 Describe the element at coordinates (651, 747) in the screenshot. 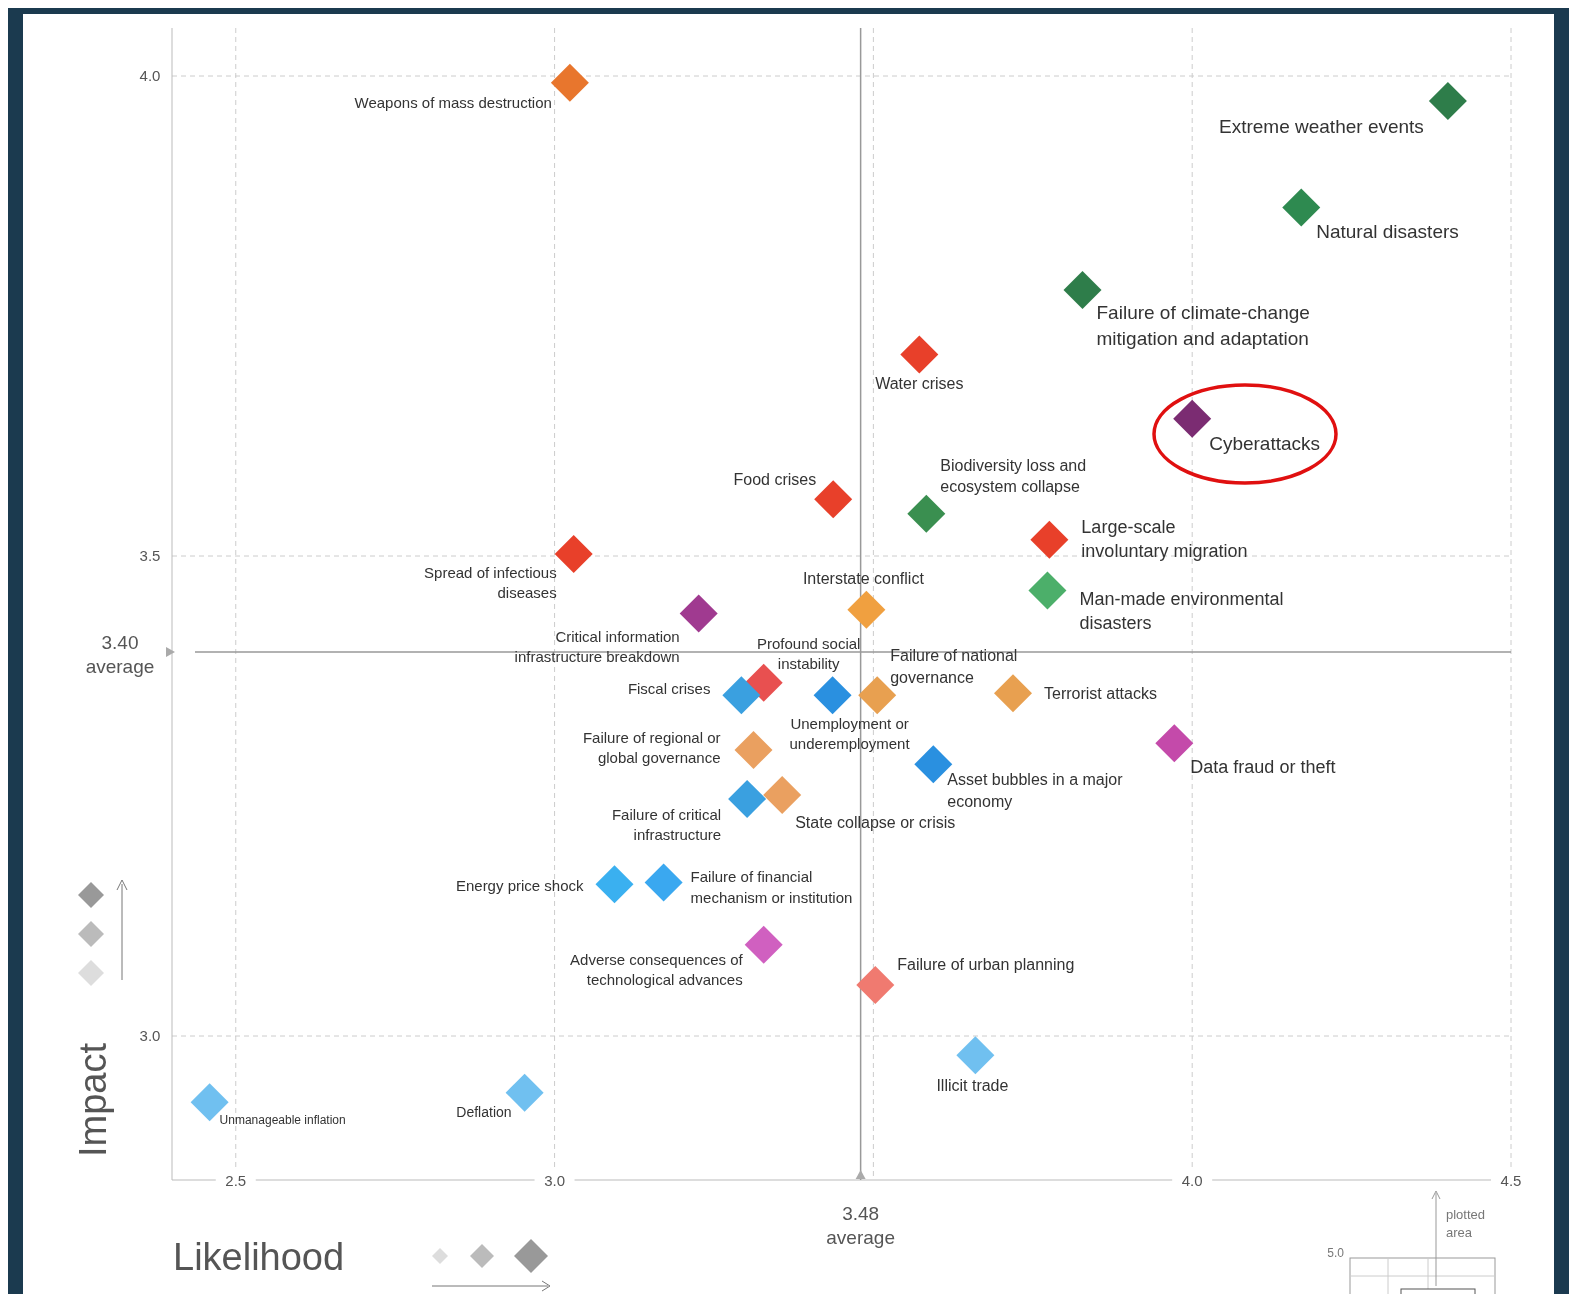

I see `data-label: Failure of regional or global governance` at that location.